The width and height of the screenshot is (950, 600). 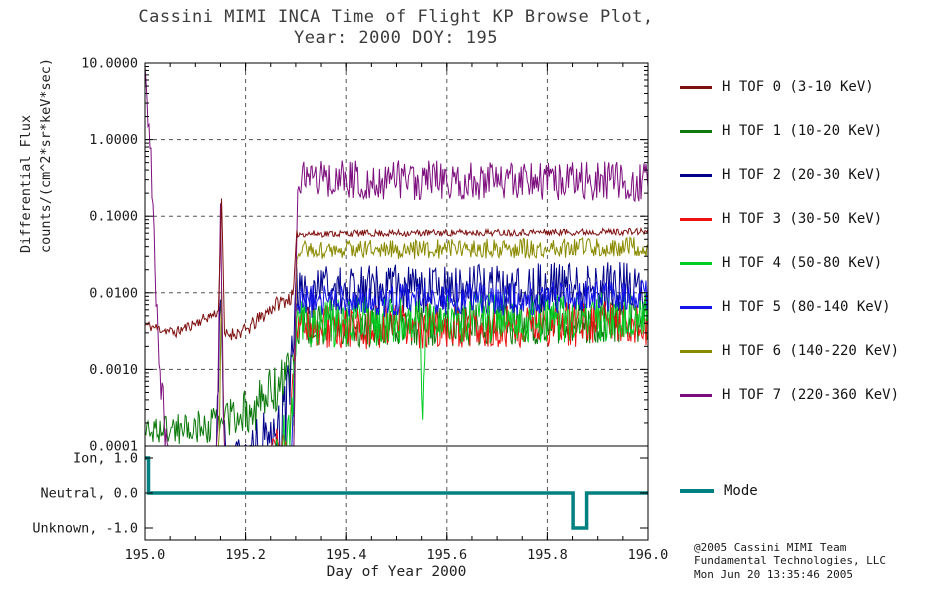 I want to click on y-tick-label: 0.0001, so click(x=113, y=447).